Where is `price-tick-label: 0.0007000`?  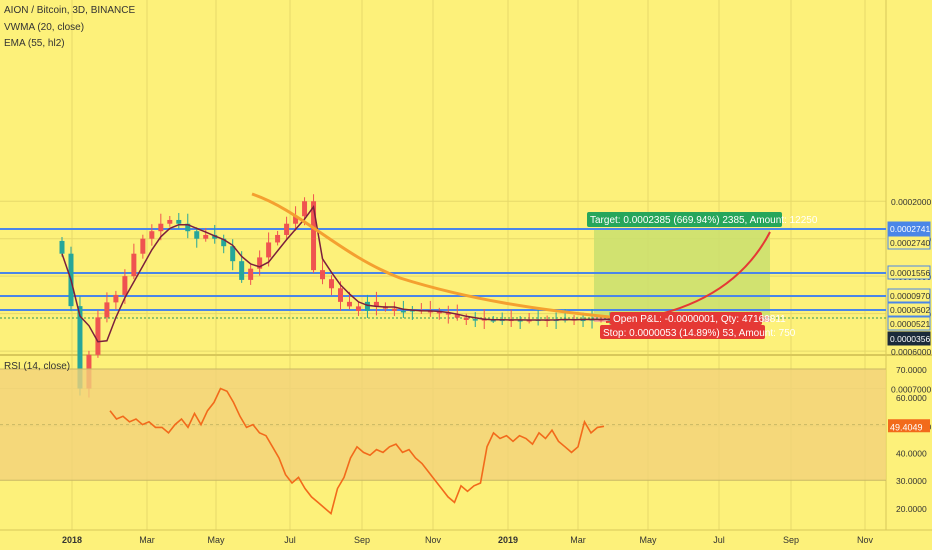 price-tick-label: 0.0007000 is located at coordinates (911, 390).